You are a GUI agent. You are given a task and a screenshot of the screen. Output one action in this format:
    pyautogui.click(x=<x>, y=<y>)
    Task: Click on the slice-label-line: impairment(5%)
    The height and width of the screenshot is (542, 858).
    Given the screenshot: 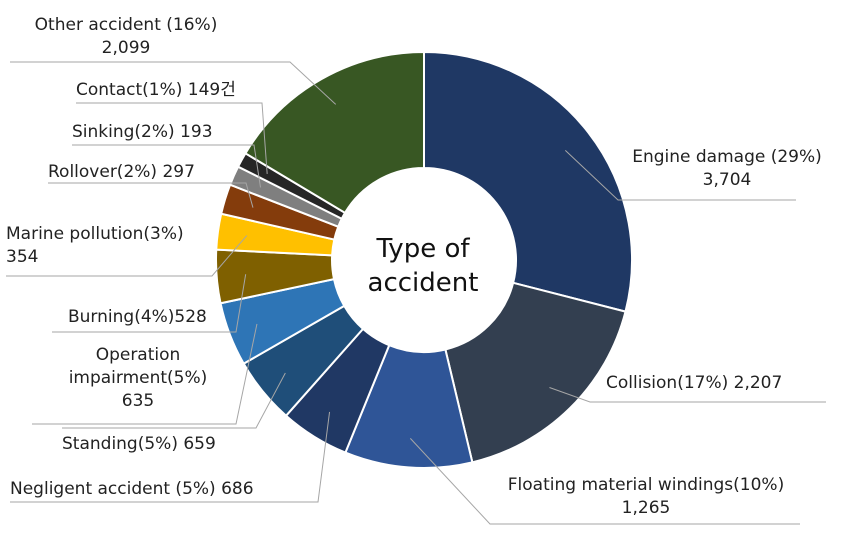 What is the action you would take?
    pyautogui.click(x=138, y=378)
    